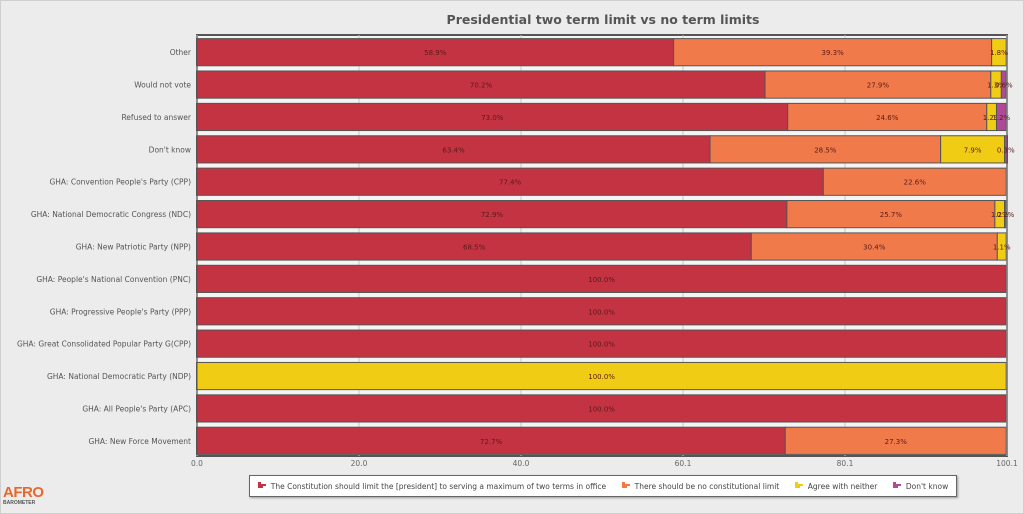 This screenshot has height=514, width=1024. What do you see at coordinates (874, 248) in the screenshot?
I see `data-label: 30.4%` at bounding box center [874, 248].